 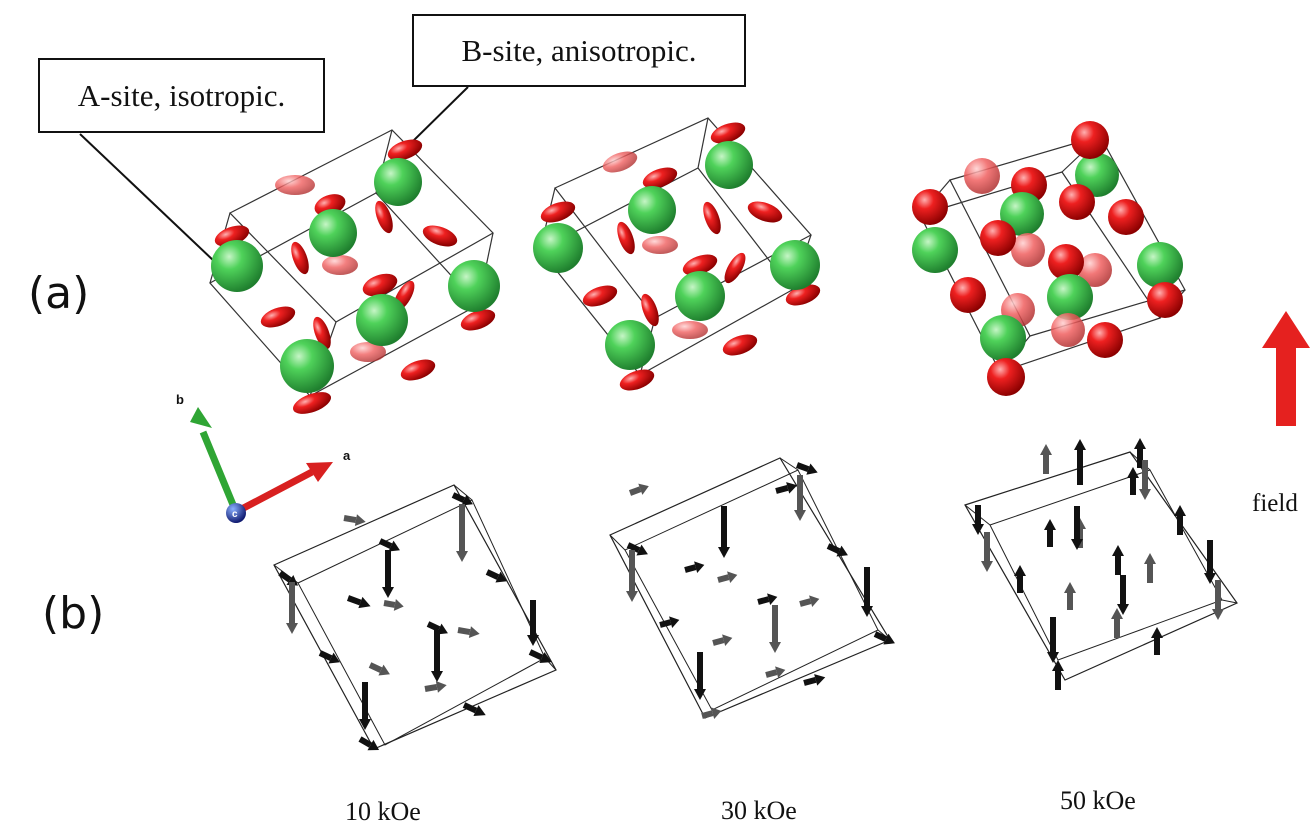 I want to click on field-value-10: 10 kOe, so click(x=383, y=811).